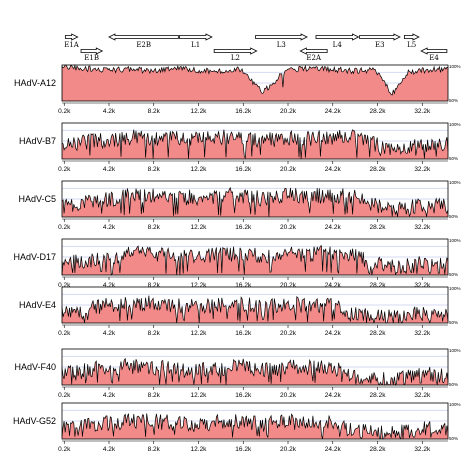  Describe the element at coordinates (71, 37) in the screenshot. I see `gene-arrow-e1a` at that location.